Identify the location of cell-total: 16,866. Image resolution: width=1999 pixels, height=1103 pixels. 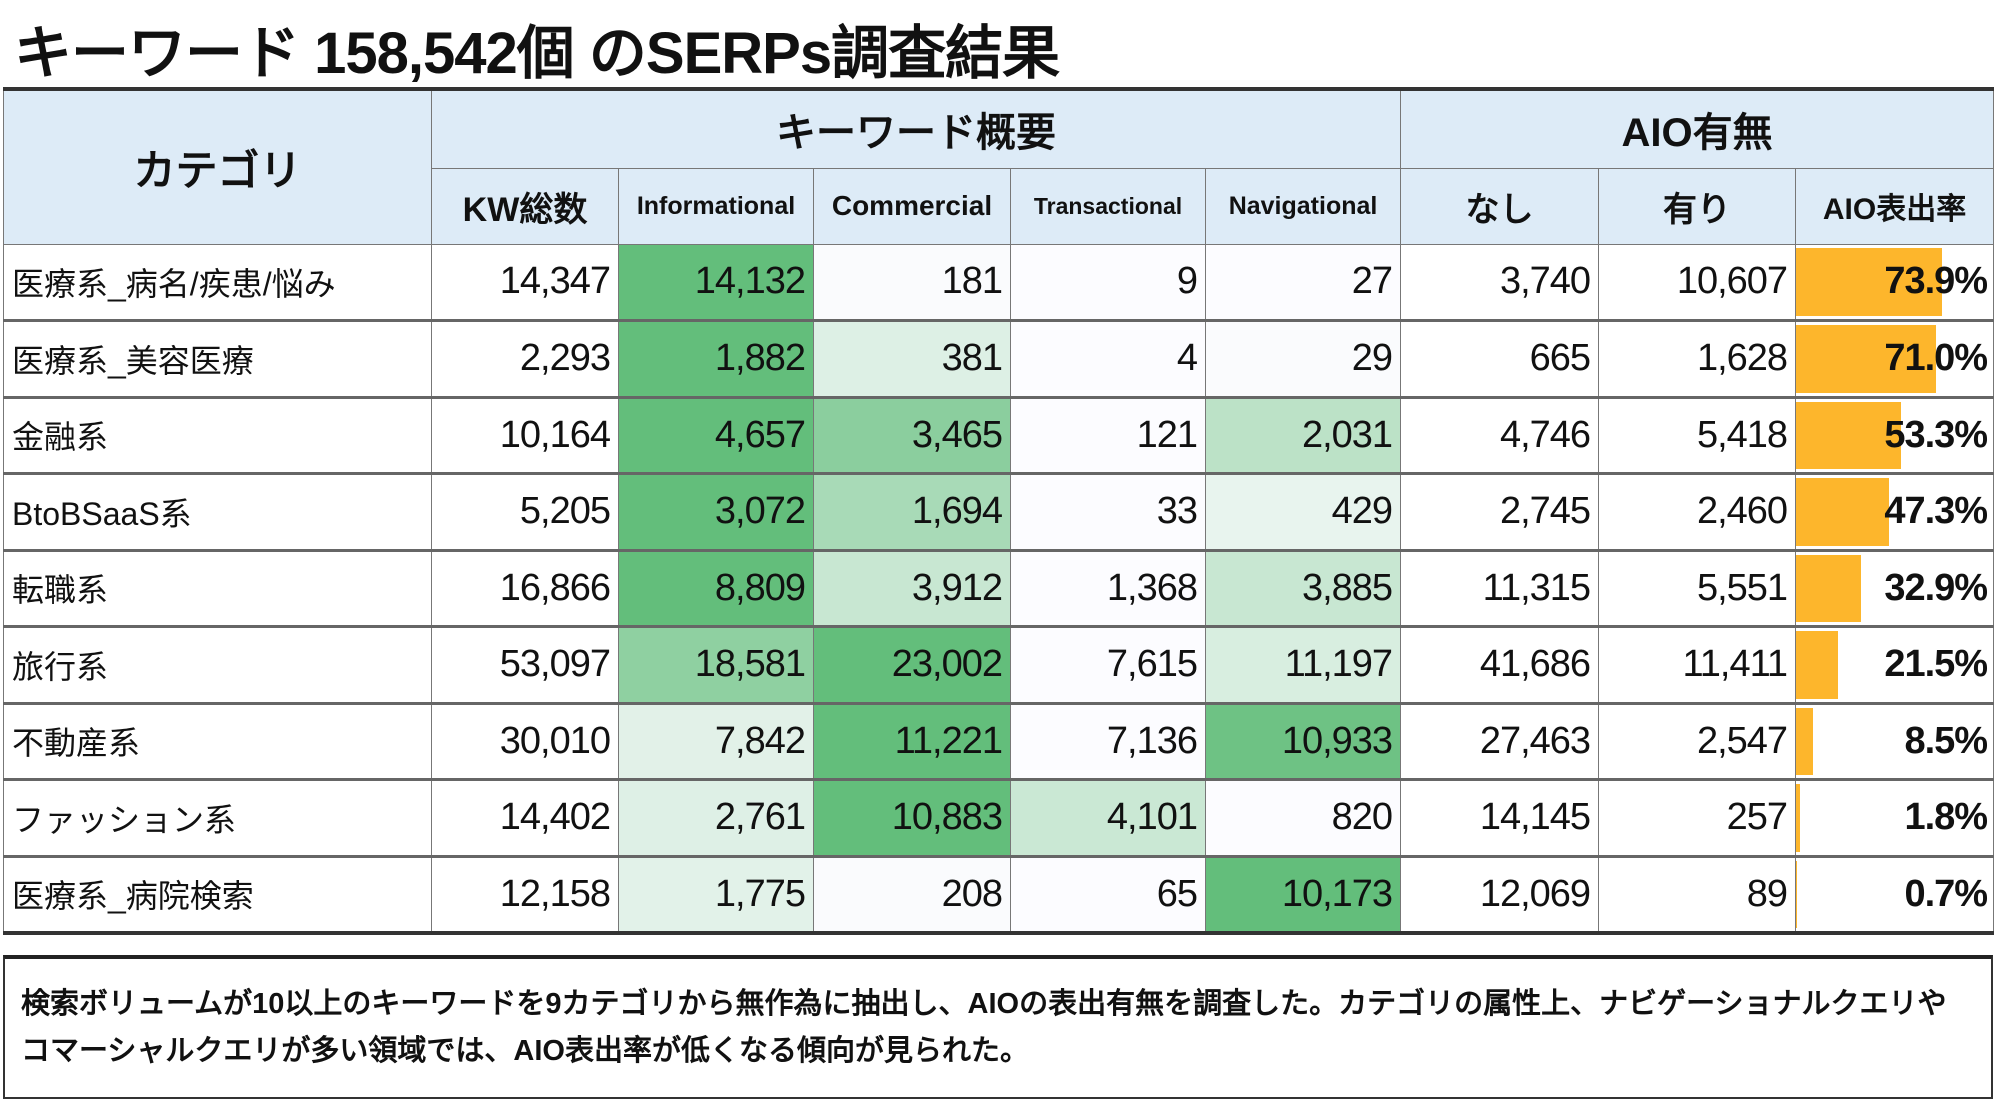
(525, 587).